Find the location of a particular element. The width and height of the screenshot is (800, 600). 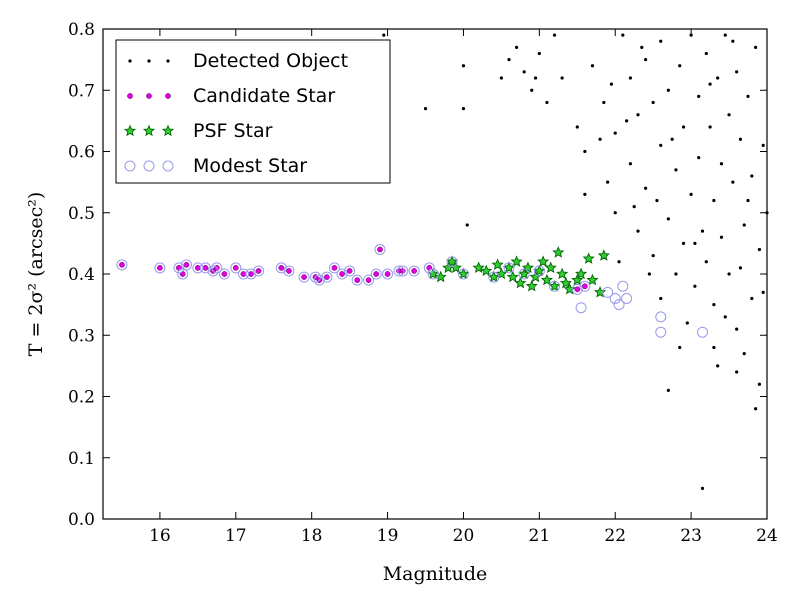

legend-entry-candidate-star: Candidate Star is located at coordinates (231, 96).